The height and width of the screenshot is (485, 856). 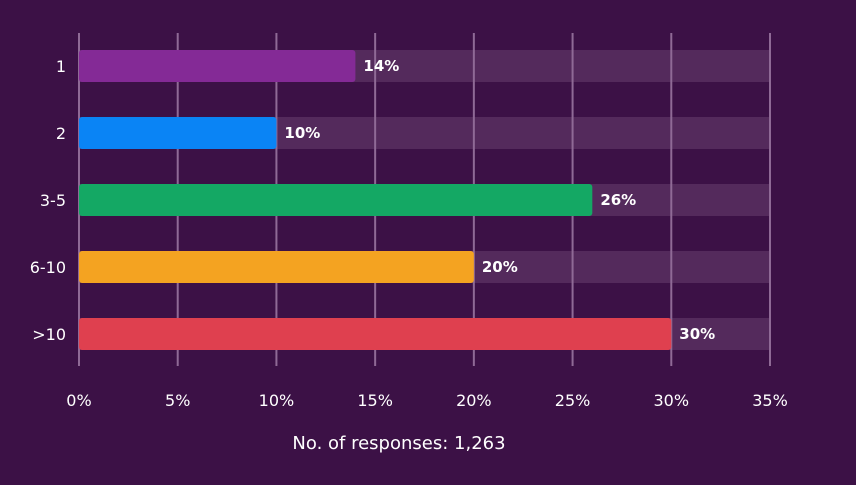 I want to click on category-label: >10, so click(x=49, y=334).